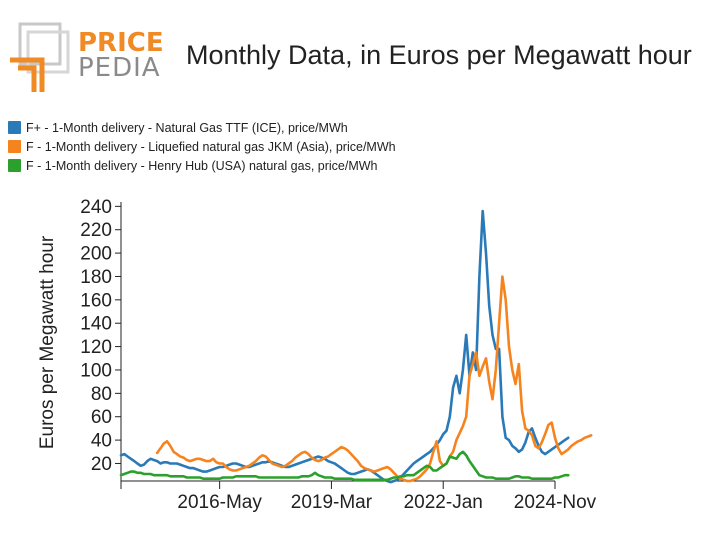  I want to click on y-tick-label: 140, so click(96, 324).